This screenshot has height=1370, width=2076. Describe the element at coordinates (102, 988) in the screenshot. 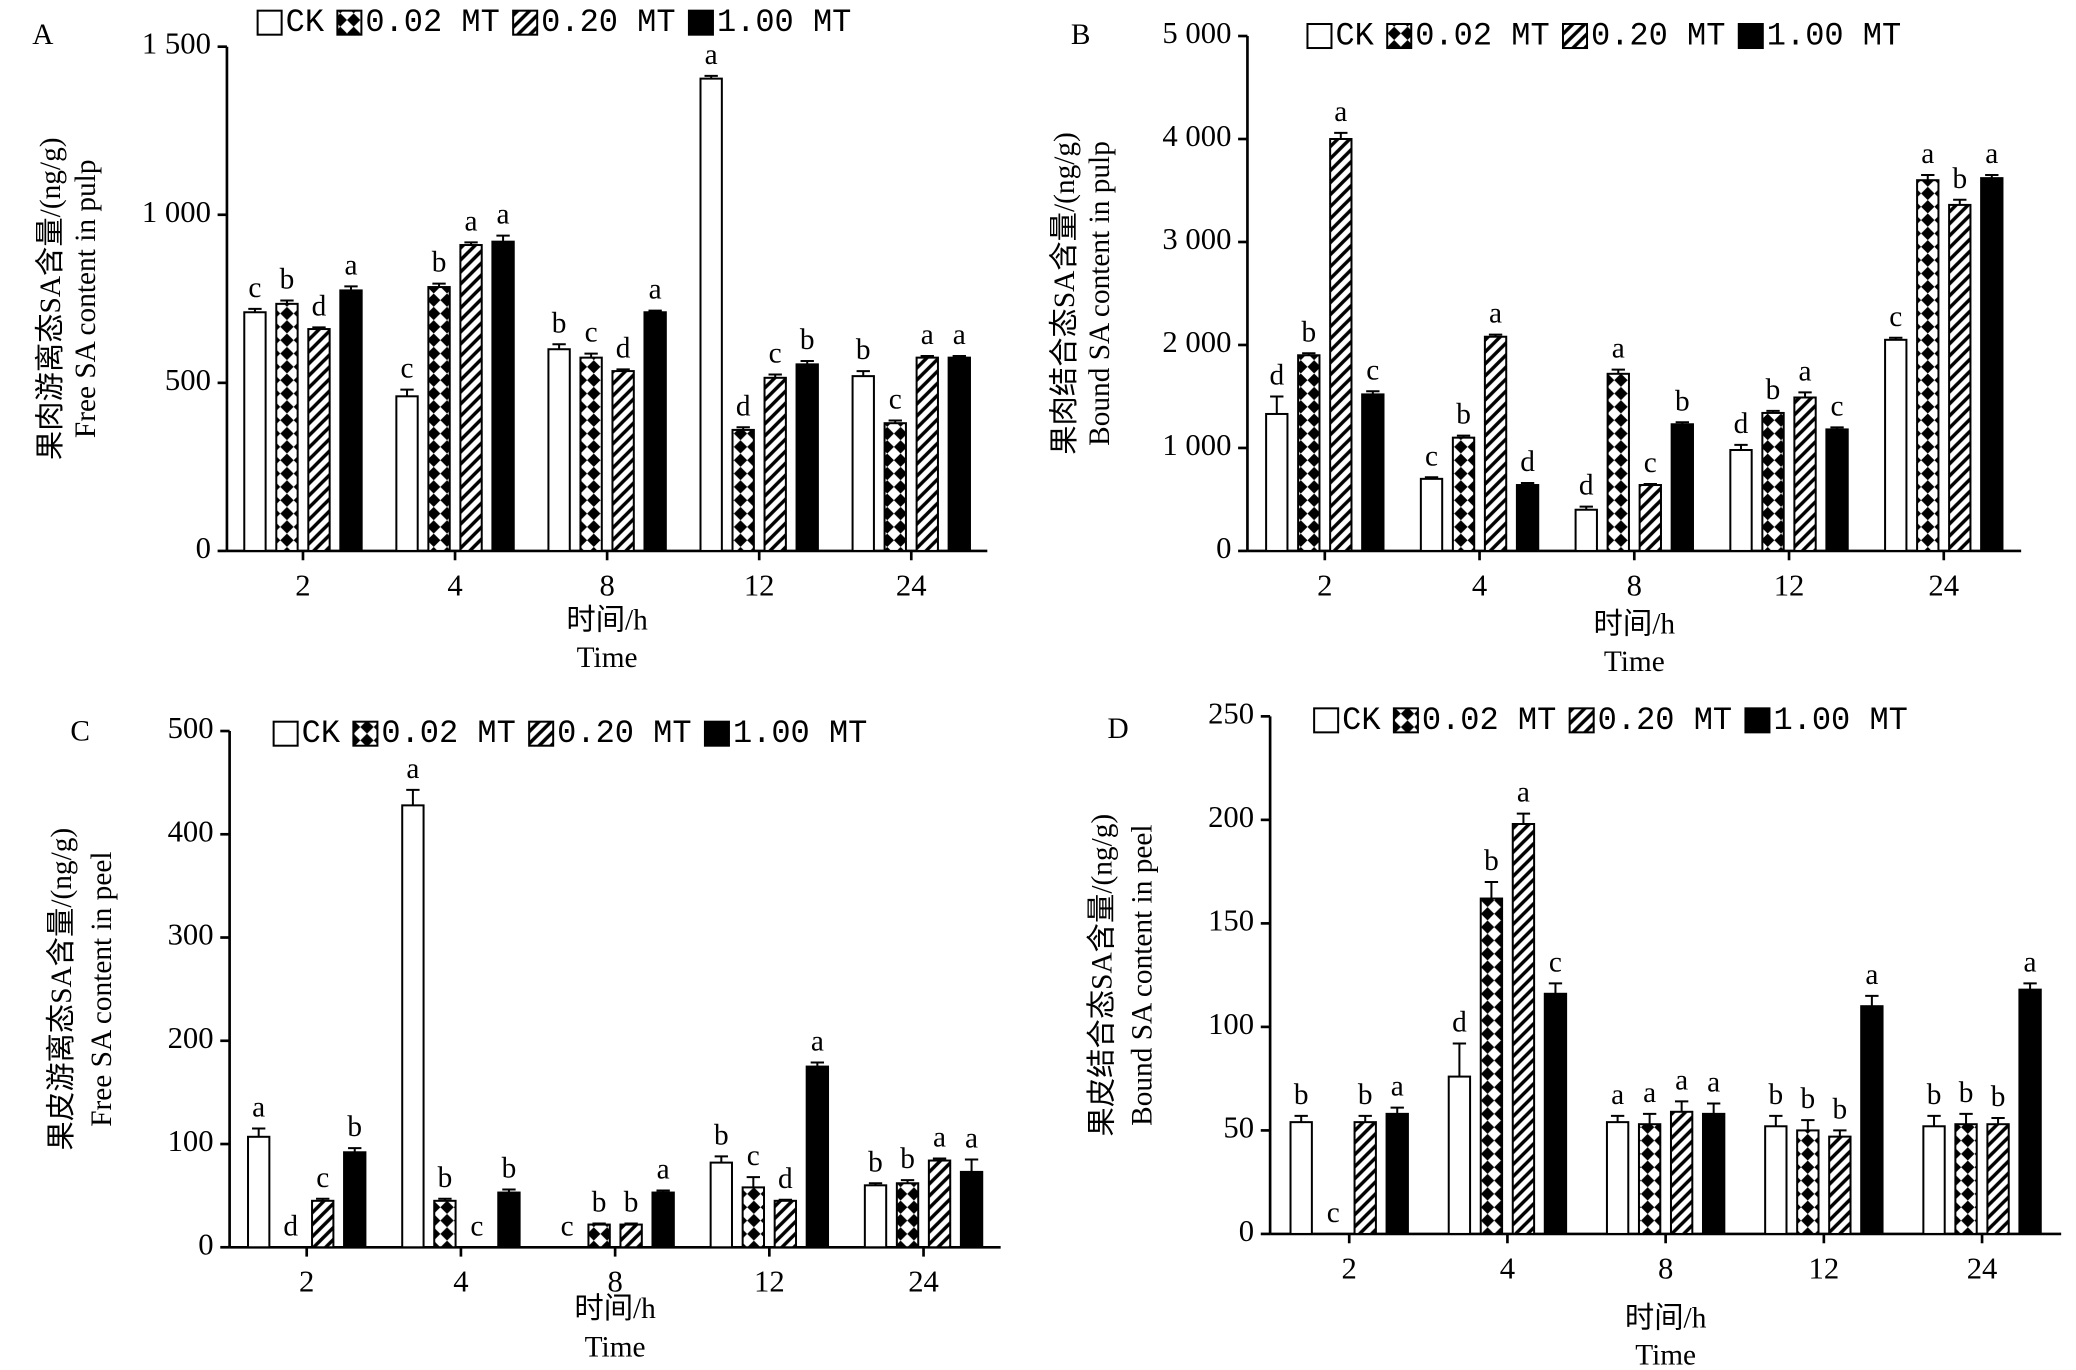

I see `y-axis-label: Free SA content in peel` at that location.